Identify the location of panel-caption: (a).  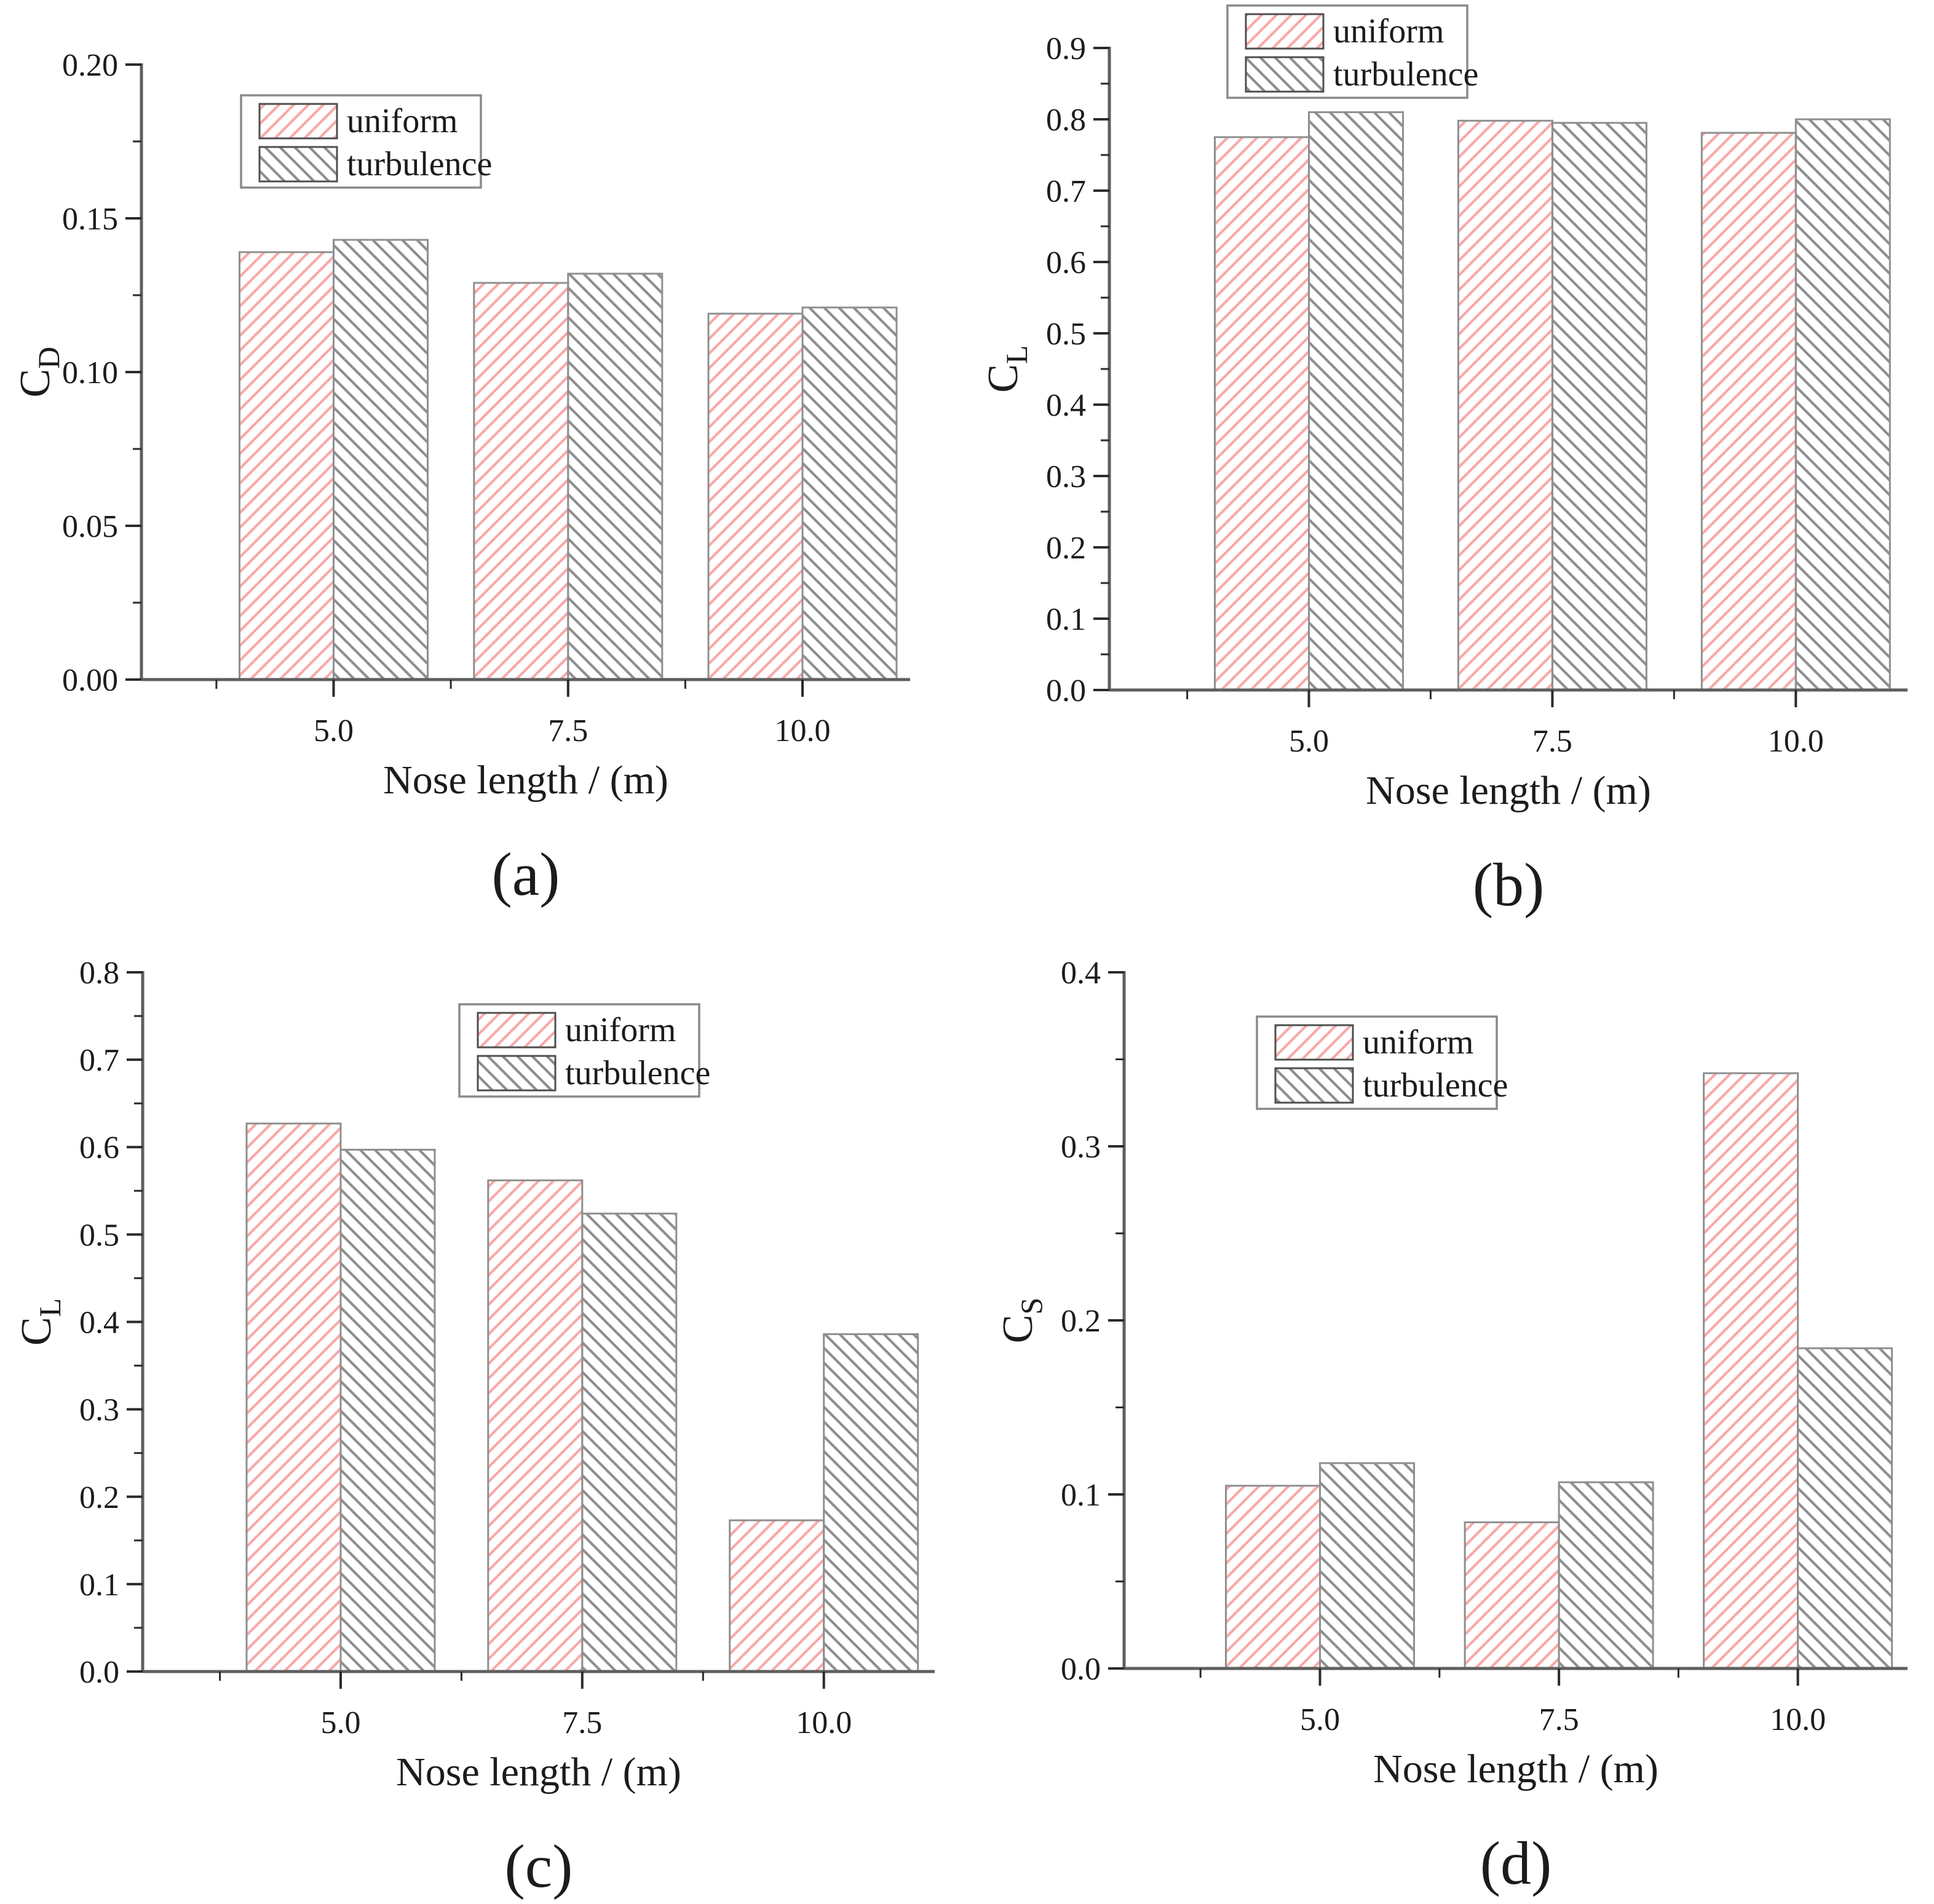
(526, 874).